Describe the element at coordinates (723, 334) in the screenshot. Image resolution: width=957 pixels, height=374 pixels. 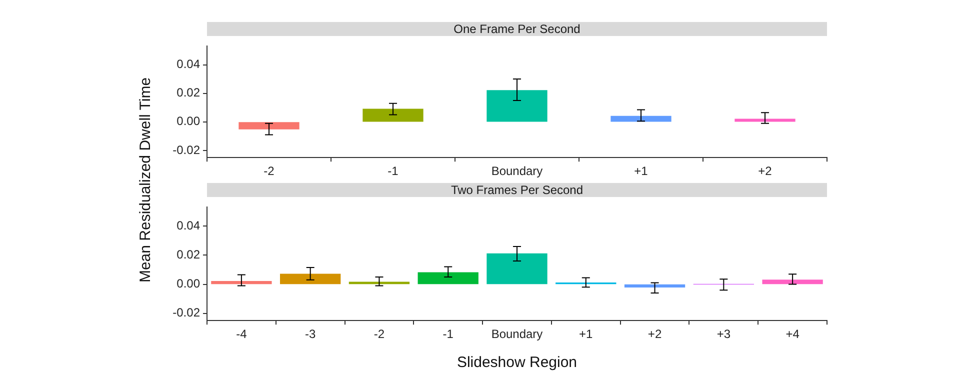
I see `x-tick-label: +3` at that location.